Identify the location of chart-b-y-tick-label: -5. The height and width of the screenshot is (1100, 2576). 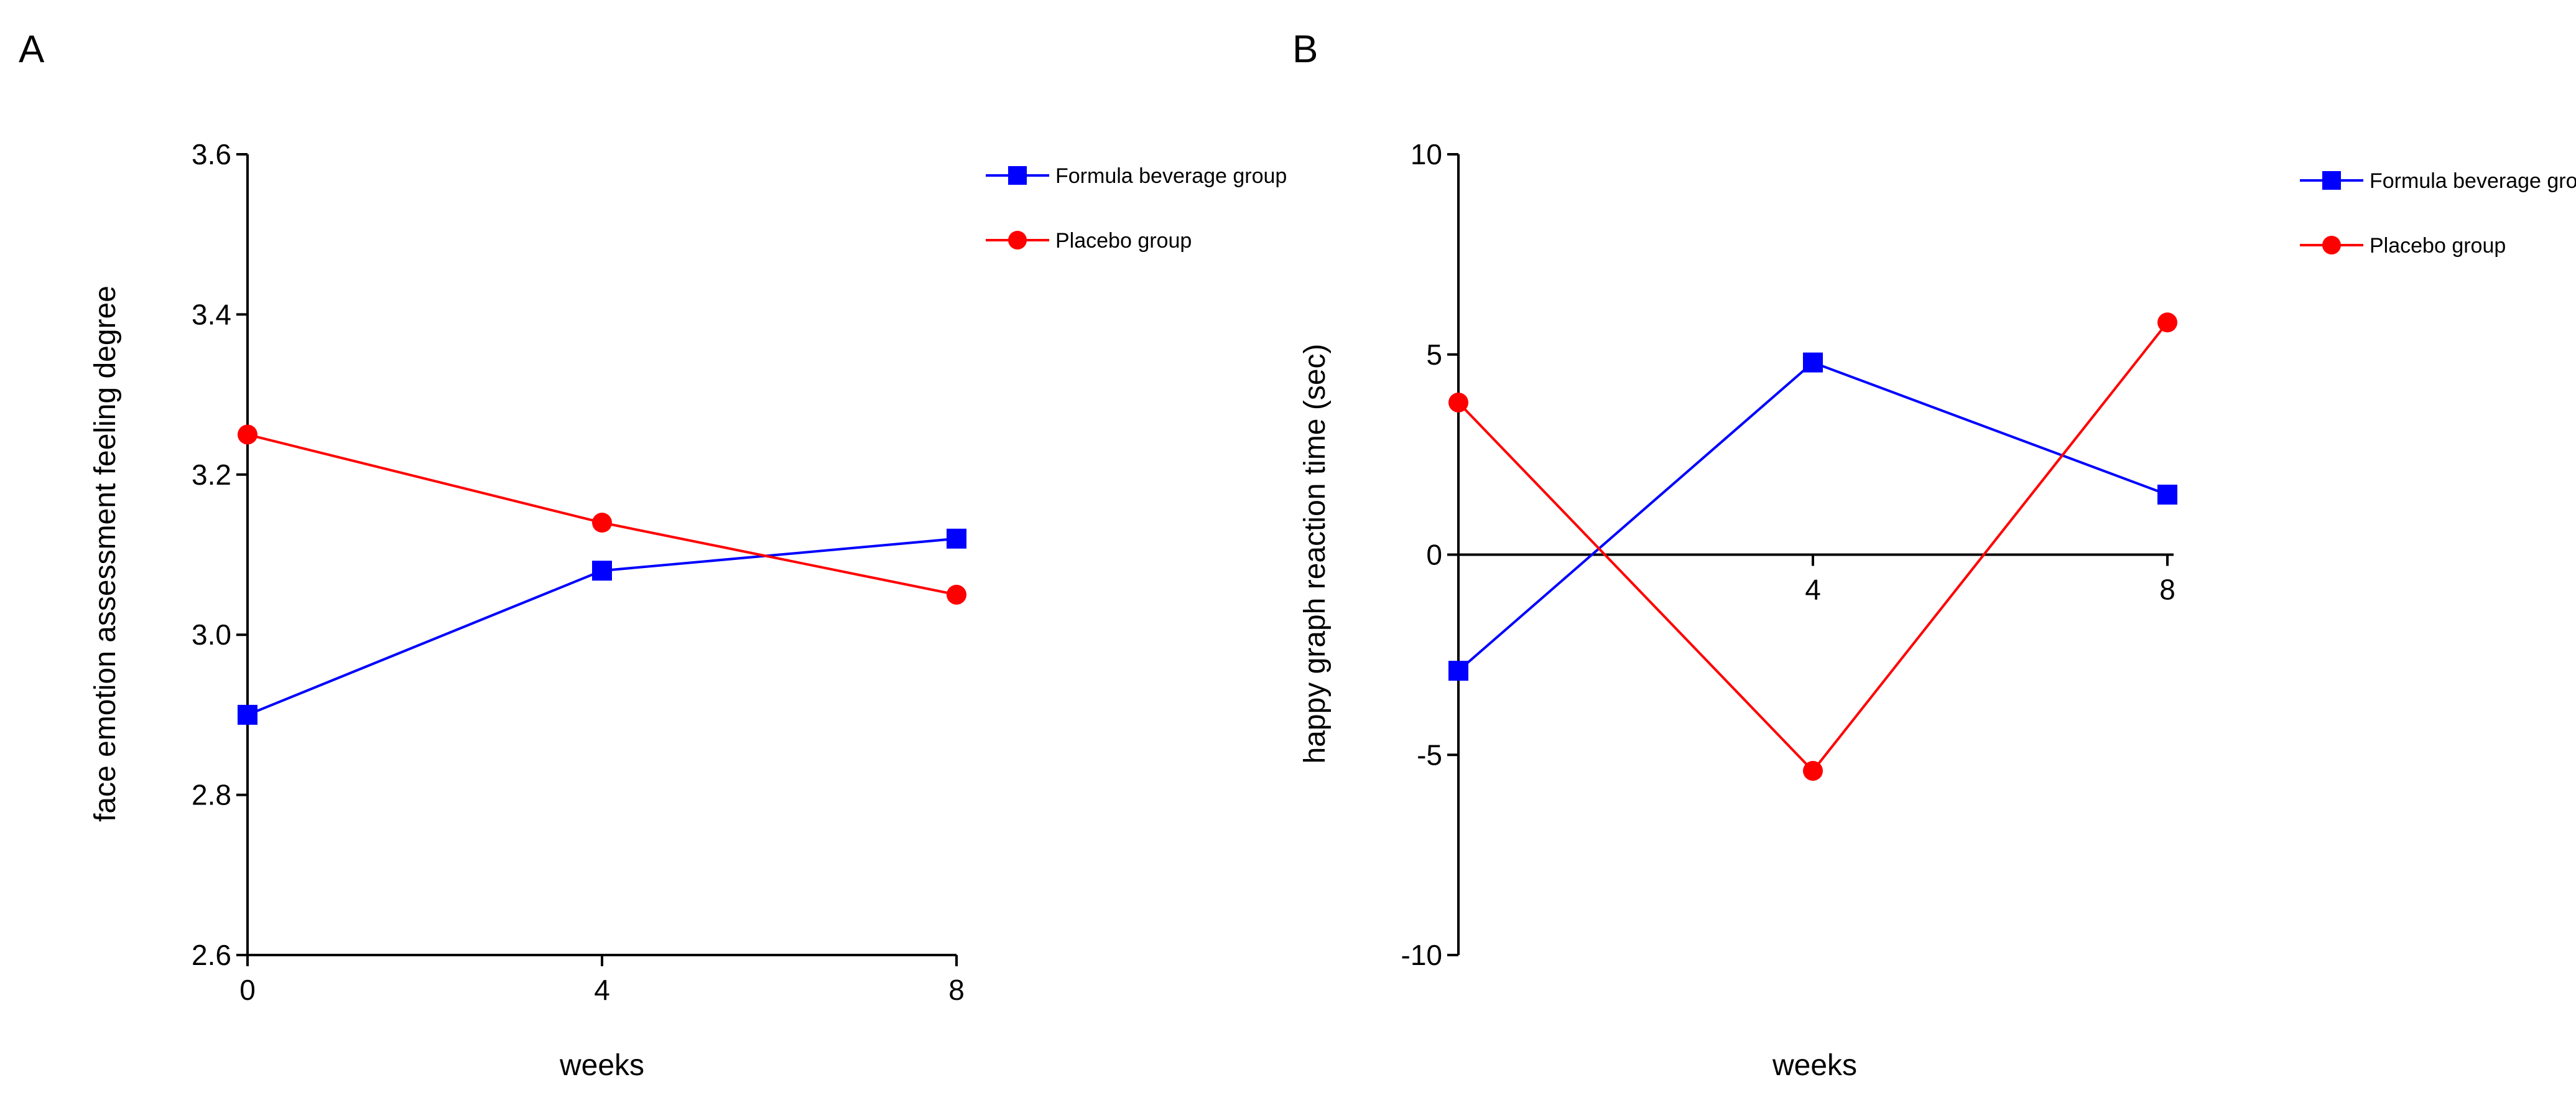
(1429, 755).